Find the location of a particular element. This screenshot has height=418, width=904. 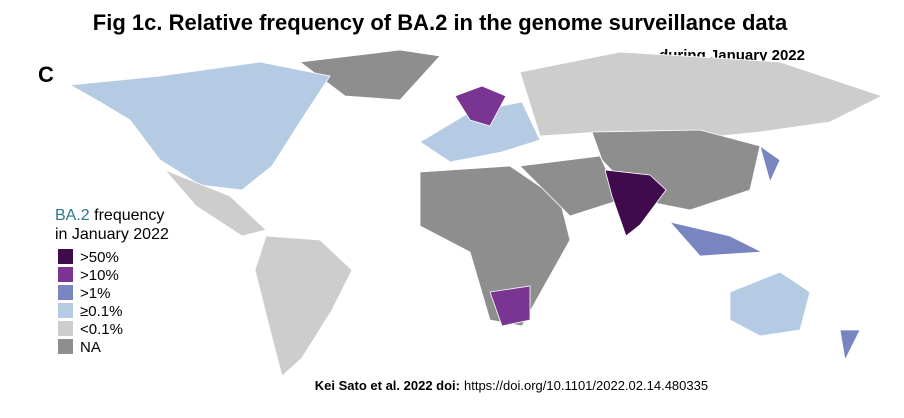

citation-authors: Kei Sato et al. 2022 doi: is located at coordinates (387, 385).